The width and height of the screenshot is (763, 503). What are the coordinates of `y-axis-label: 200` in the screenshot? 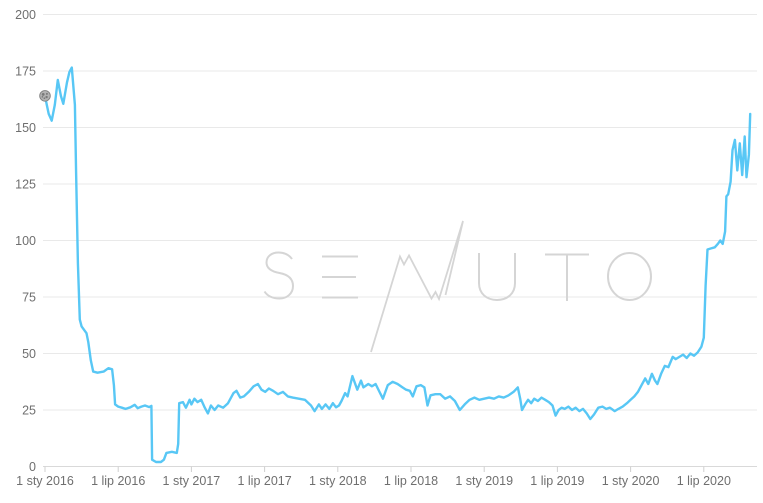 It's located at (25, 15).